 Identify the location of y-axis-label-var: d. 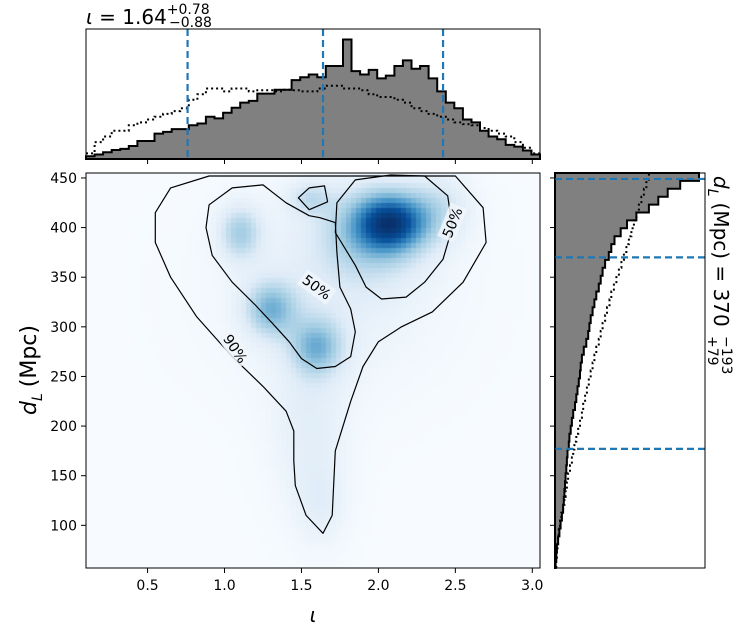
(29, 407).